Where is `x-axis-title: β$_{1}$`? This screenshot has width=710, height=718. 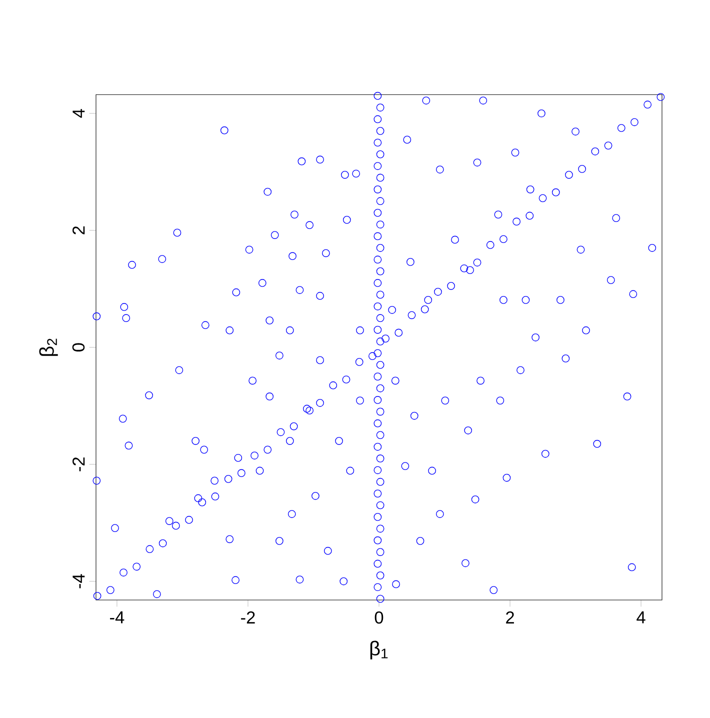
x-axis-title: β$_{1}$ is located at coordinates (379, 650).